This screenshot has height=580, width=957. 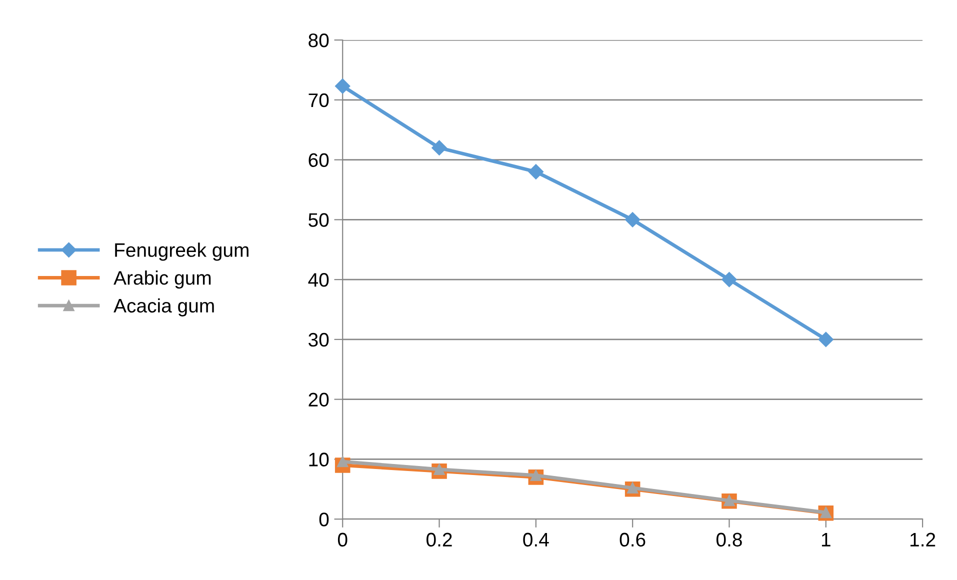 I want to click on x-tick-label: 0.2, so click(x=439, y=539).